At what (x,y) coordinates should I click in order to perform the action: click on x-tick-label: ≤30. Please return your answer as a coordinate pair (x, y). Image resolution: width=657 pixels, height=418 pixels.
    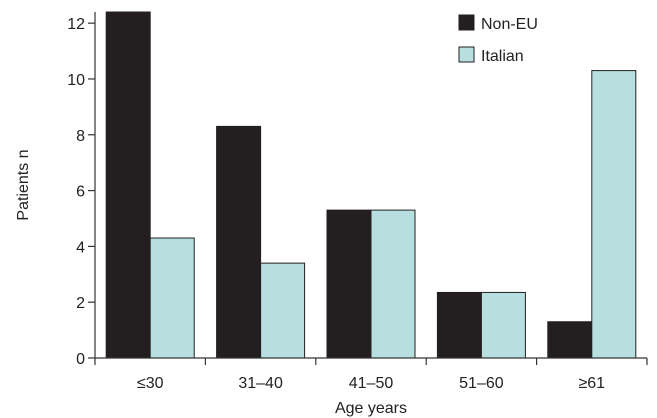
    Looking at the image, I should click on (150, 383).